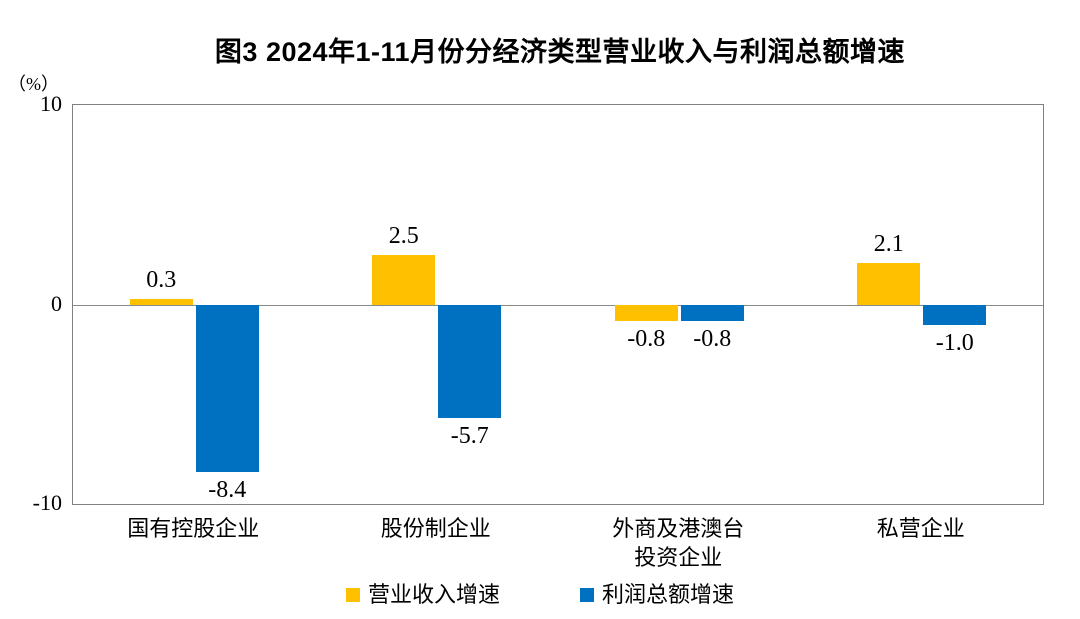  What do you see at coordinates (540, 545) in the screenshot?
I see `x-axis-labels: 国有控股企业 股份制企业 外商及港澳台 投资企业 私营企业` at bounding box center [540, 545].